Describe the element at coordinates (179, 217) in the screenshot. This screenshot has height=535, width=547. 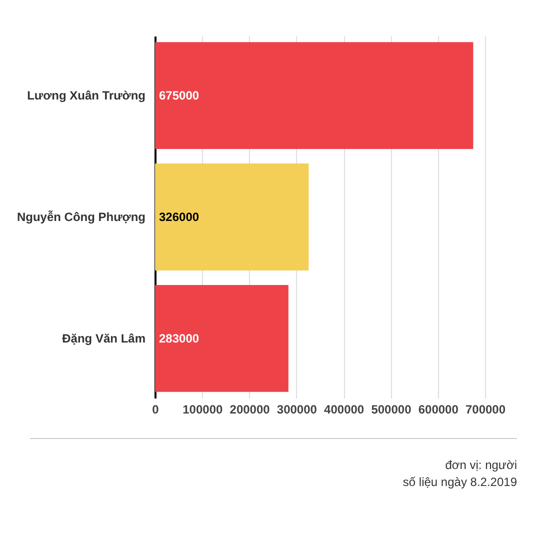
I see `data-label: 326000` at that location.